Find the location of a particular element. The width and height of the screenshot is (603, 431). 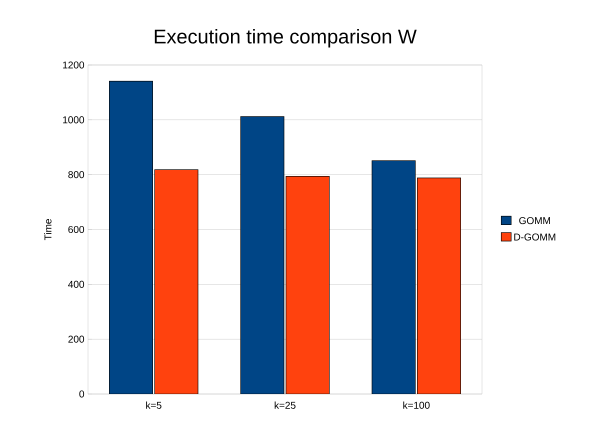

y-tick-label: 200 is located at coordinates (76, 339).